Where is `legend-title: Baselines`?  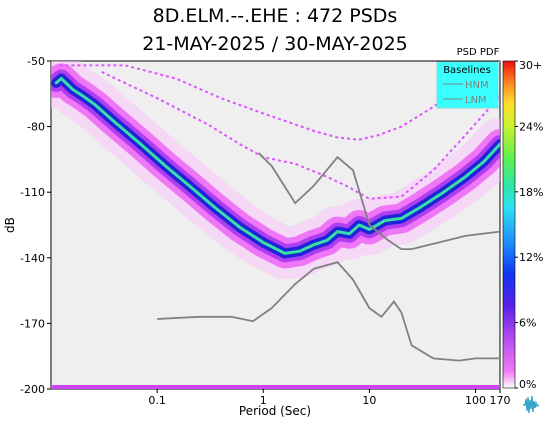 legend-title: Baselines is located at coordinates (467, 70).